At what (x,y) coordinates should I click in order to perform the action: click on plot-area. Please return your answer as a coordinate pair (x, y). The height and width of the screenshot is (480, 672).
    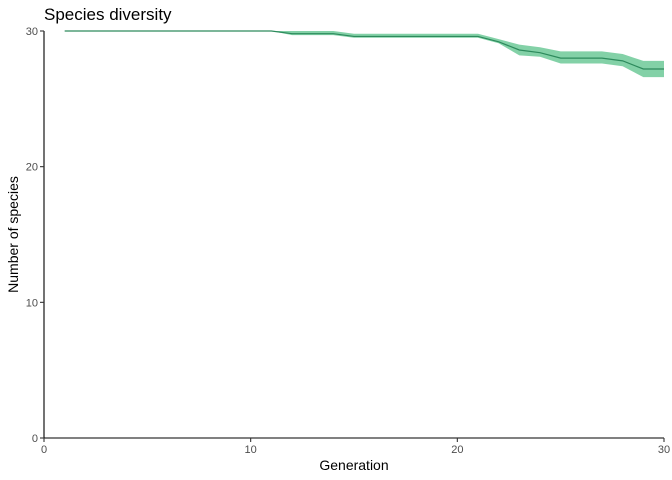
    Looking at the image, I should click on (364, 54).